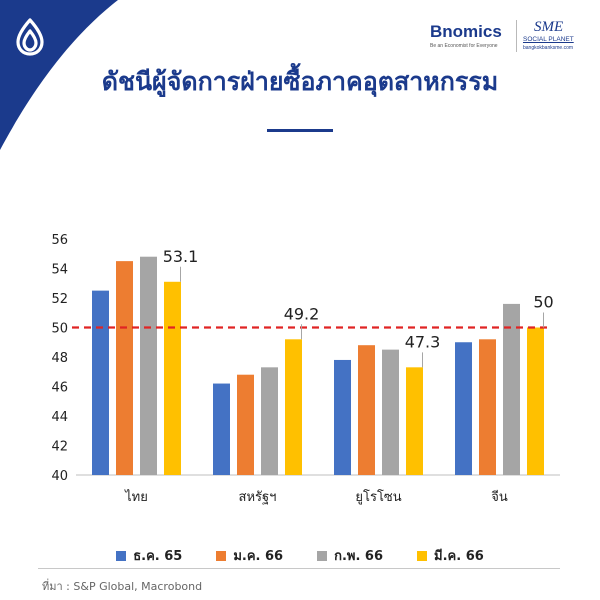  I want to click on legend-item: ก.พ. 66, so click(350, 555).